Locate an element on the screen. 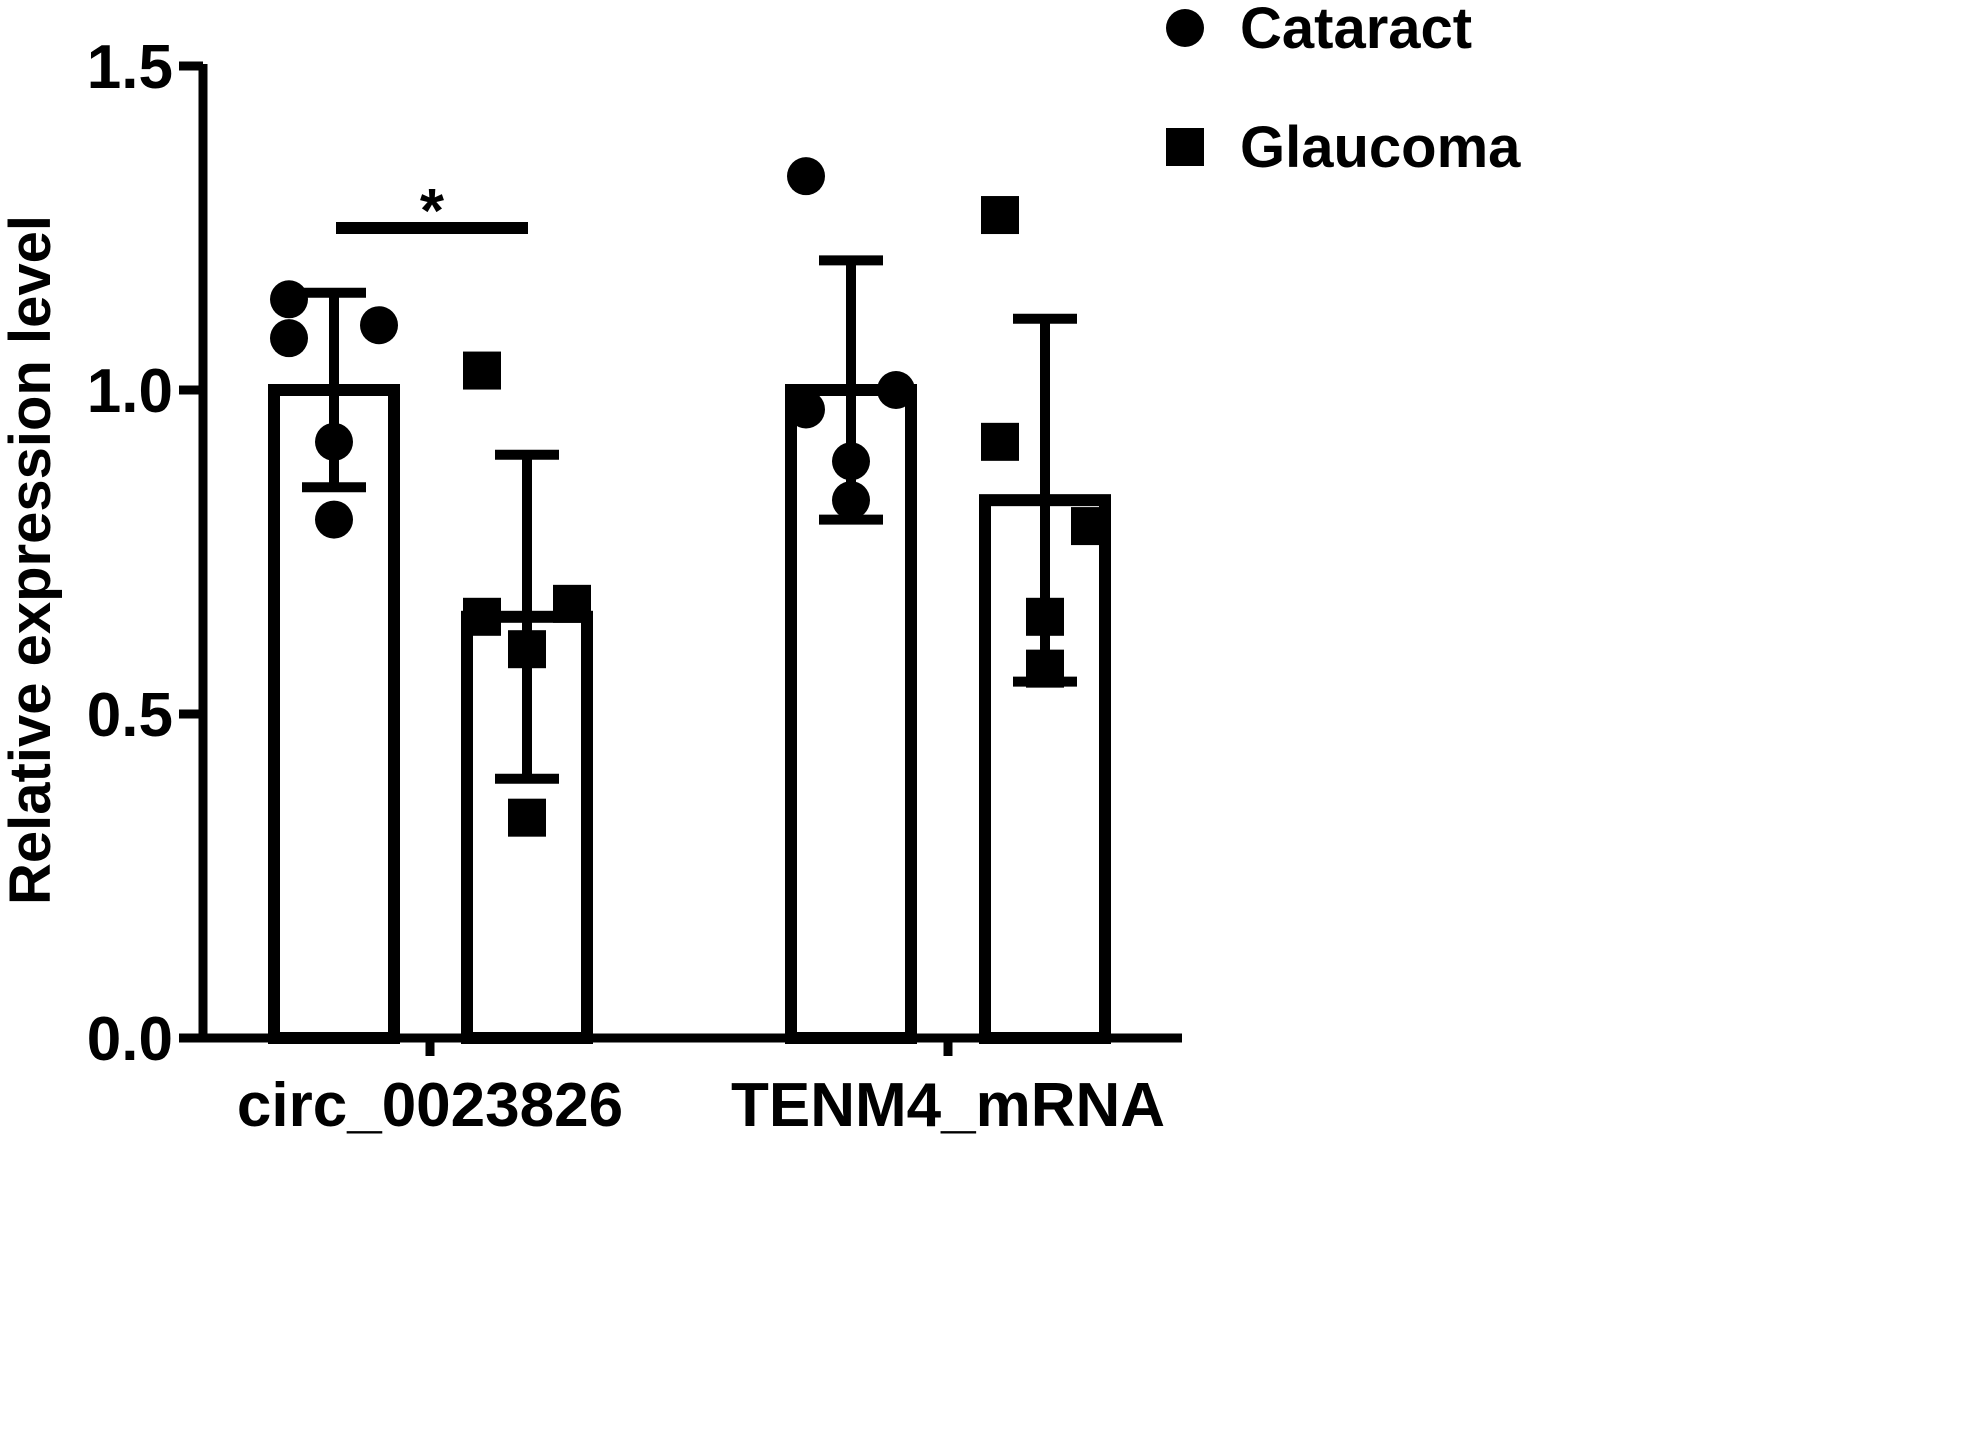 The image size is (1972, 1440). y-tick-label: 0.5 is located at coordinates (130, 715).